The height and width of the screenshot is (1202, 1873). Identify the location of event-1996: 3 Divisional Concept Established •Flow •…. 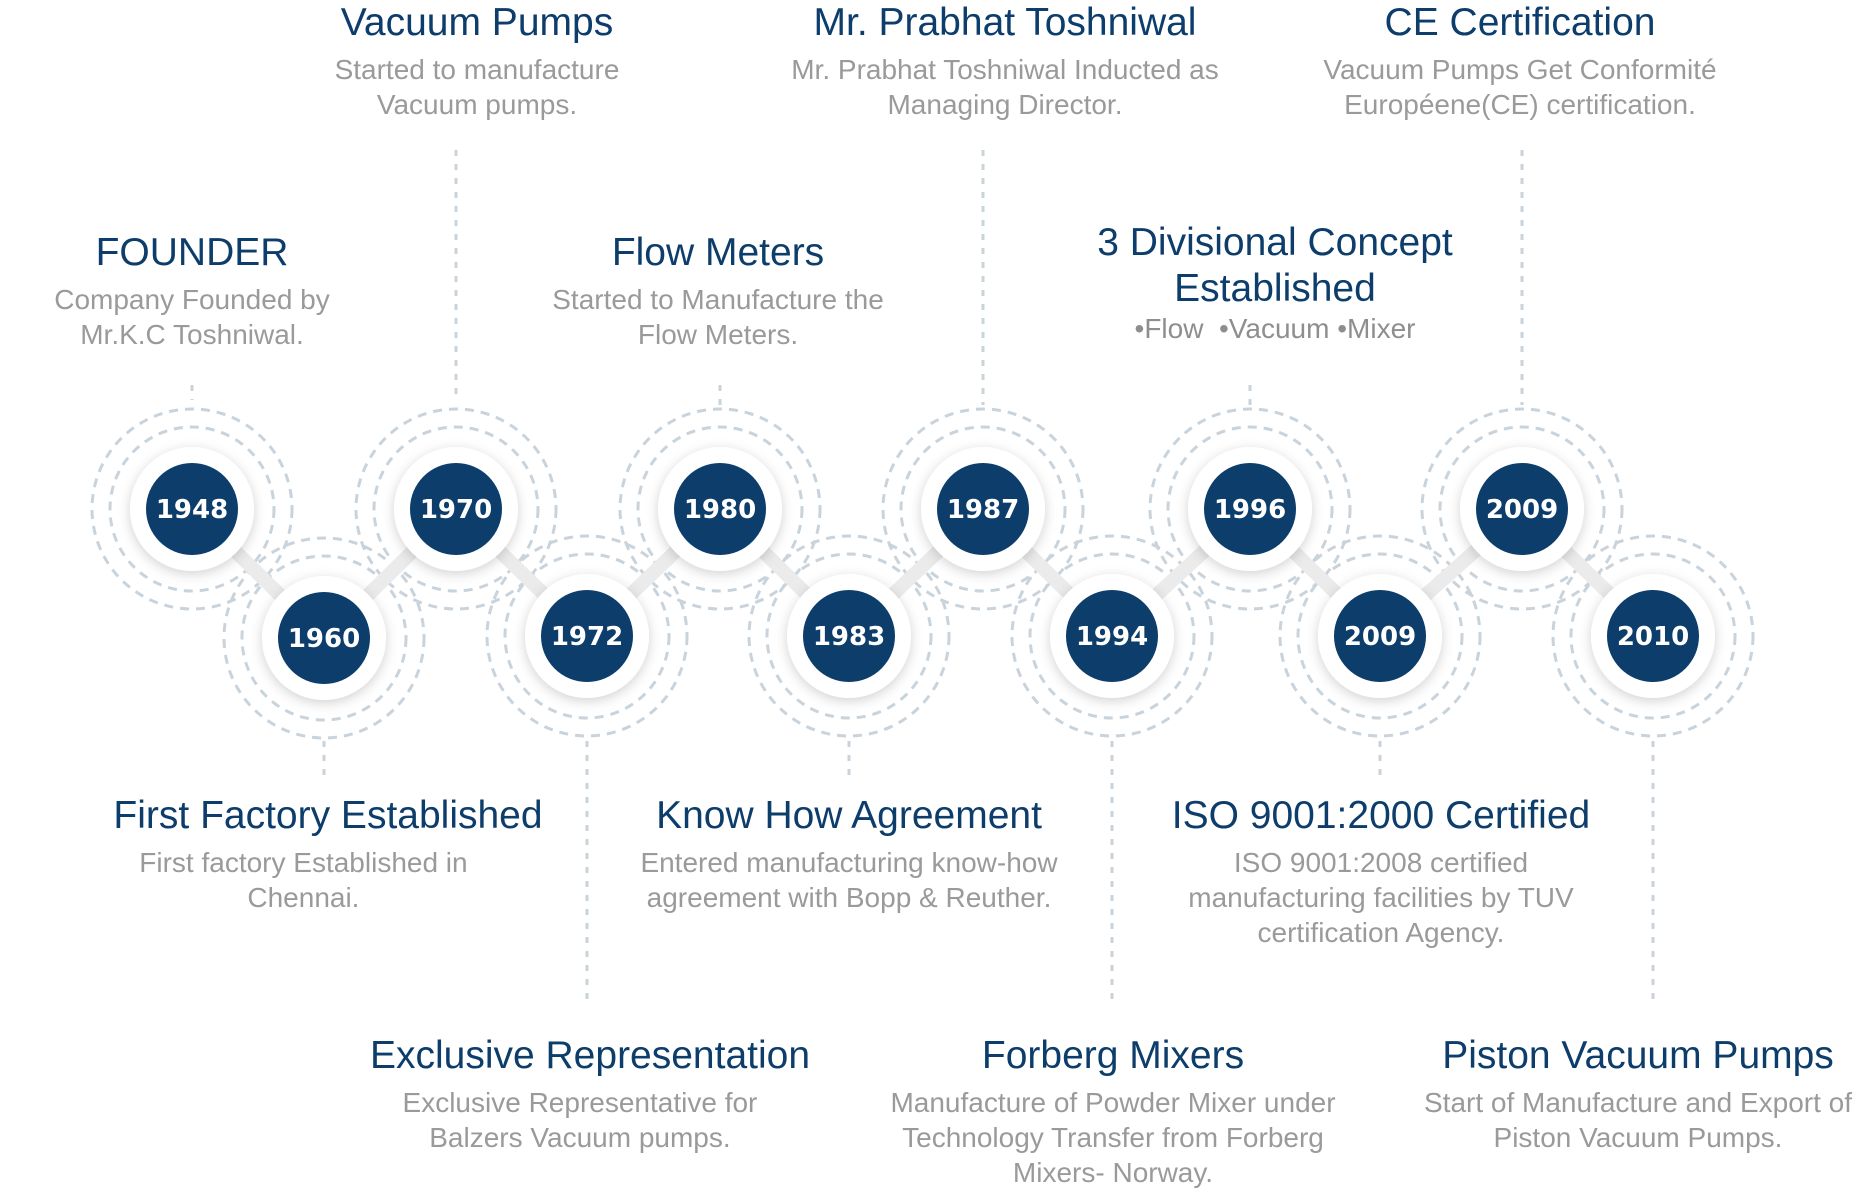
(1275, 283).